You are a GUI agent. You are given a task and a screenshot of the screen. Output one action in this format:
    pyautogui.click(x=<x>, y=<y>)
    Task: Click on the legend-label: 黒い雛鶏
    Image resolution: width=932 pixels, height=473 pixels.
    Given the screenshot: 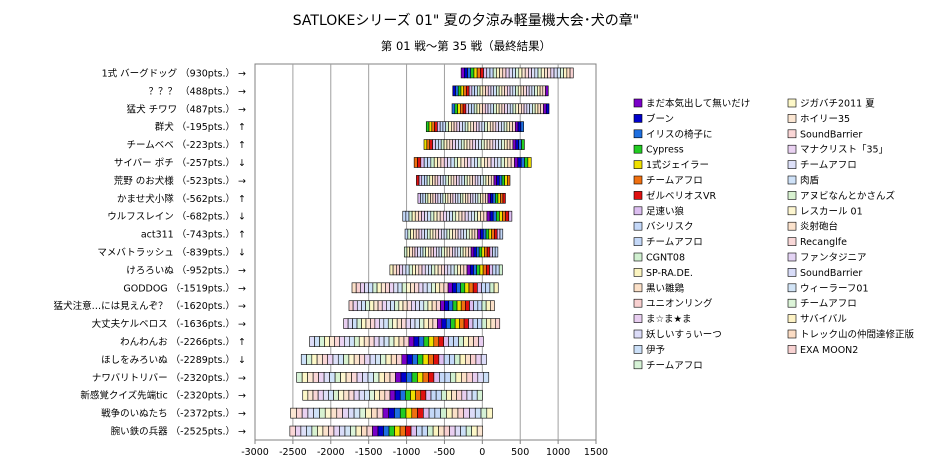 What is the action you would take?
    pyautogui.click(x=665, y=288)
    